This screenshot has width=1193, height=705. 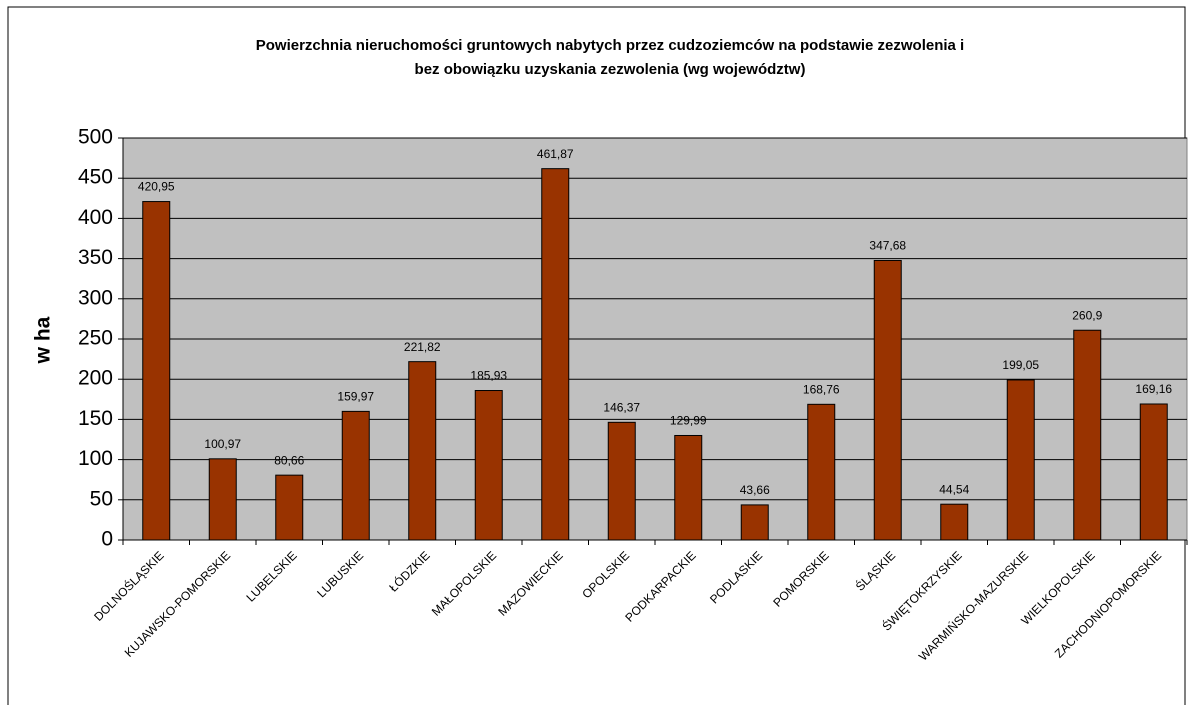 I want to click on y-tick-label: 500, so click(x=95, y=137).